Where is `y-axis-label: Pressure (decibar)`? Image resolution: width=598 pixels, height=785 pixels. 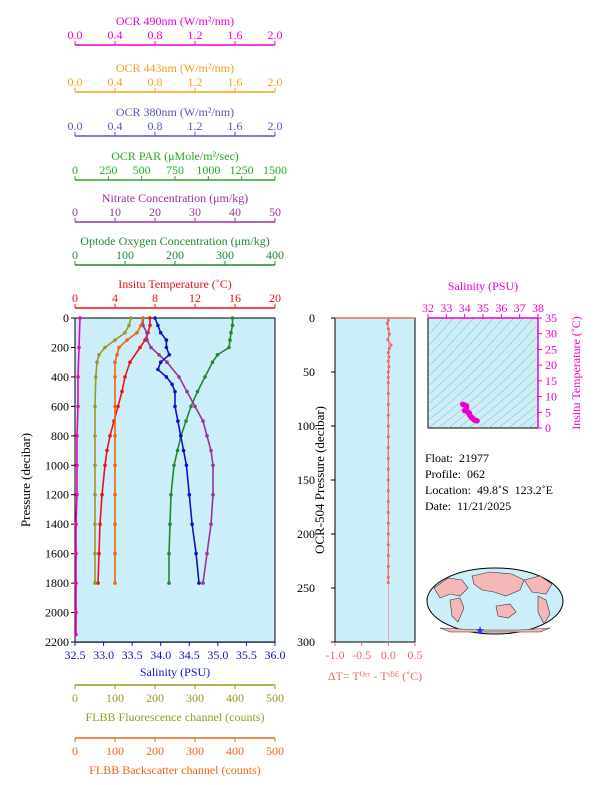 y-axis-label: Pressure (decibar) is located at coordinates (25, 480).